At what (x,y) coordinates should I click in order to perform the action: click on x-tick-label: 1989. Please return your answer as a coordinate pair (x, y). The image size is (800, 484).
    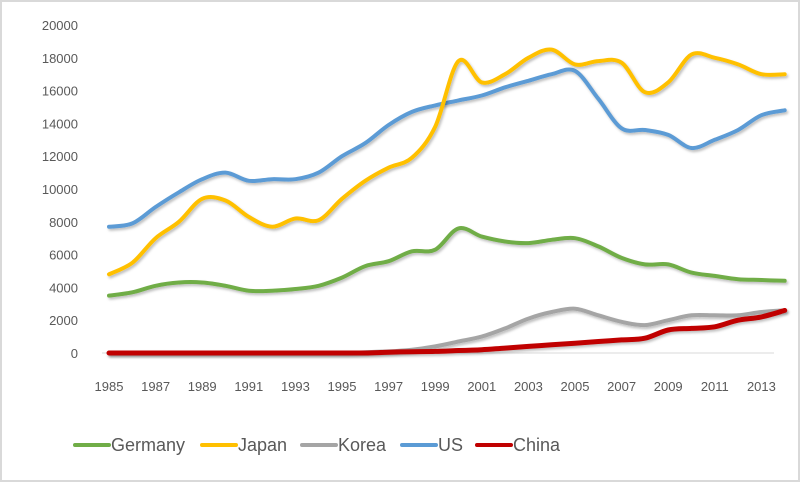
    Looking at the image, I should click on (202, 386).